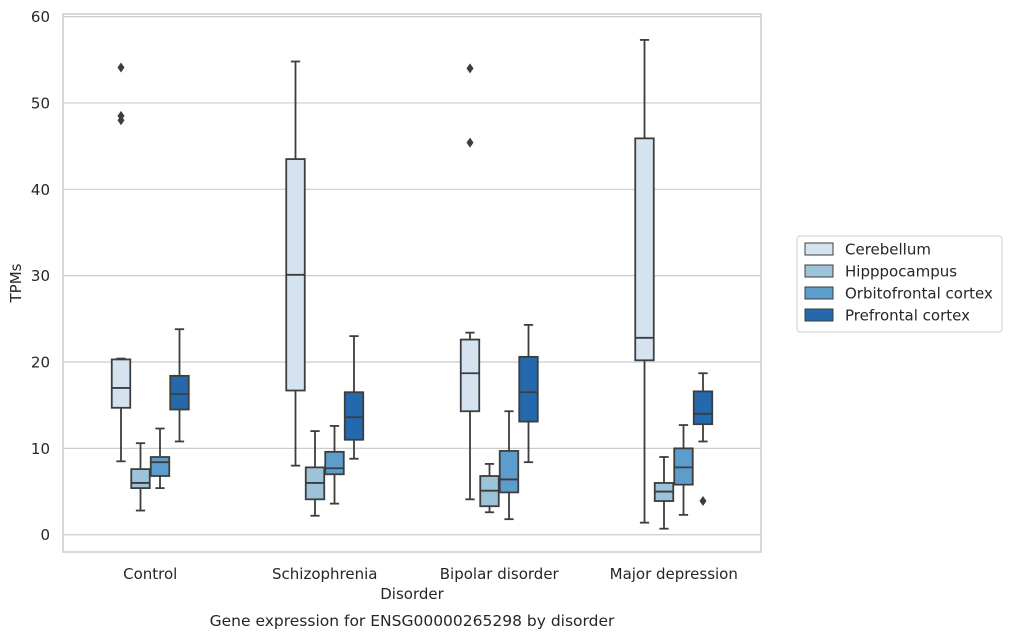 The image size is (1013, 639). I want to click on y-axis-ticks: 0 10 20 30 40 50 60, so click(40, 276).